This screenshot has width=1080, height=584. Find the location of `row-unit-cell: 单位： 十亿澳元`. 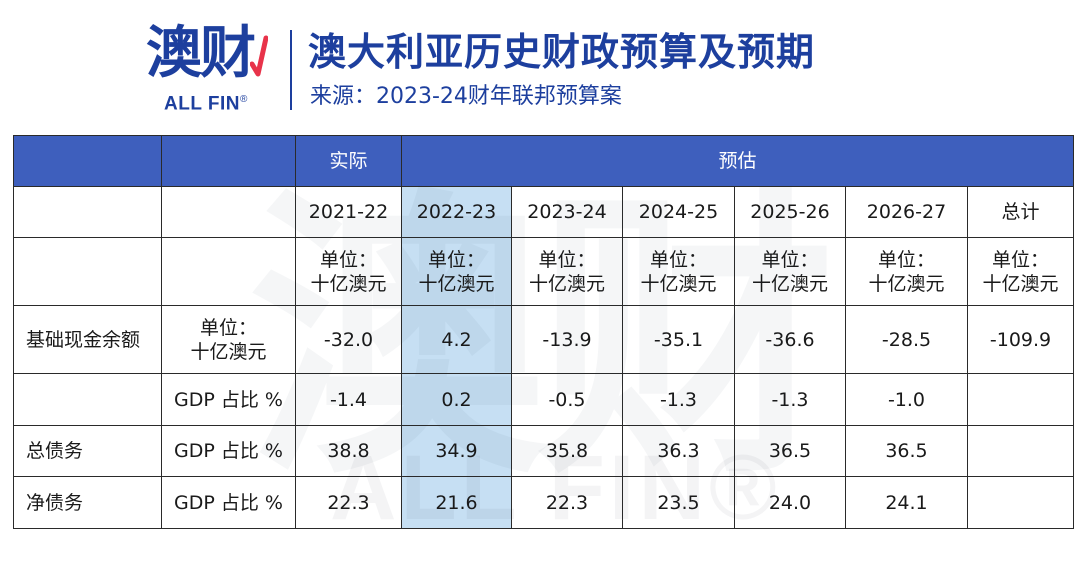

row-unit-cell: 单位： 十亿澳元 is located at coordinates (228, 339).